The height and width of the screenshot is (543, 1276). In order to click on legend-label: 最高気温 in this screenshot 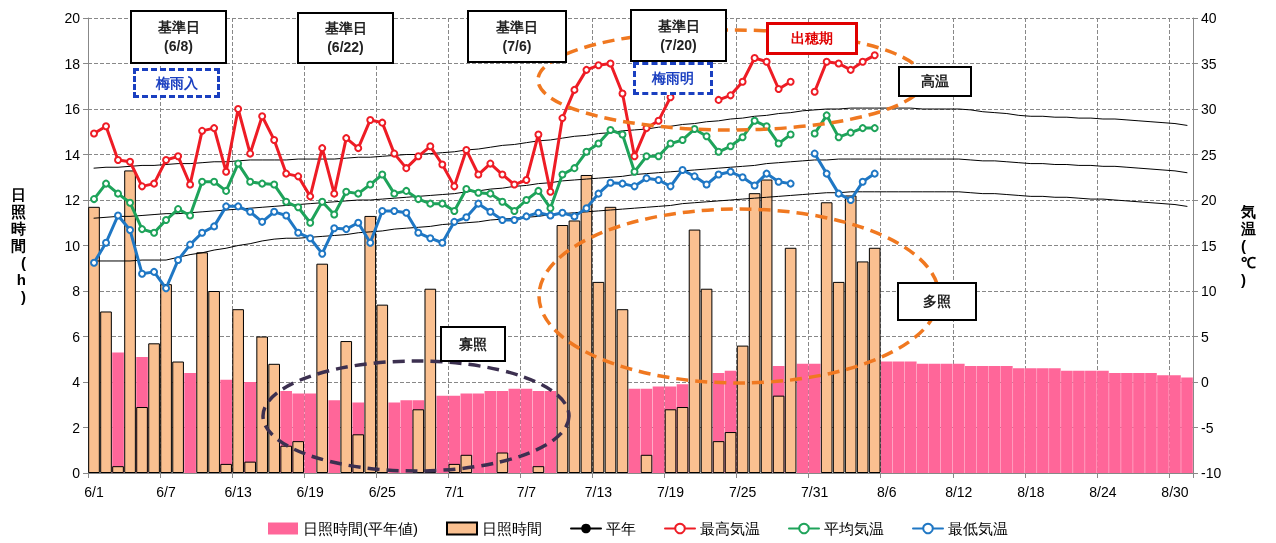, I will do `click(730, 528)`.